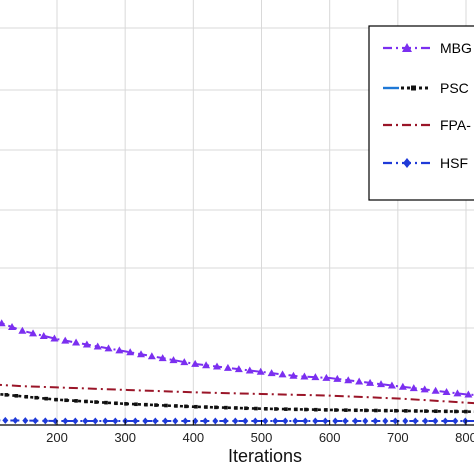  What do you see at coordinates (265, 456) in the screenshot?
I see `x-axis-title: Iterations` at bounding box center [265, 456].